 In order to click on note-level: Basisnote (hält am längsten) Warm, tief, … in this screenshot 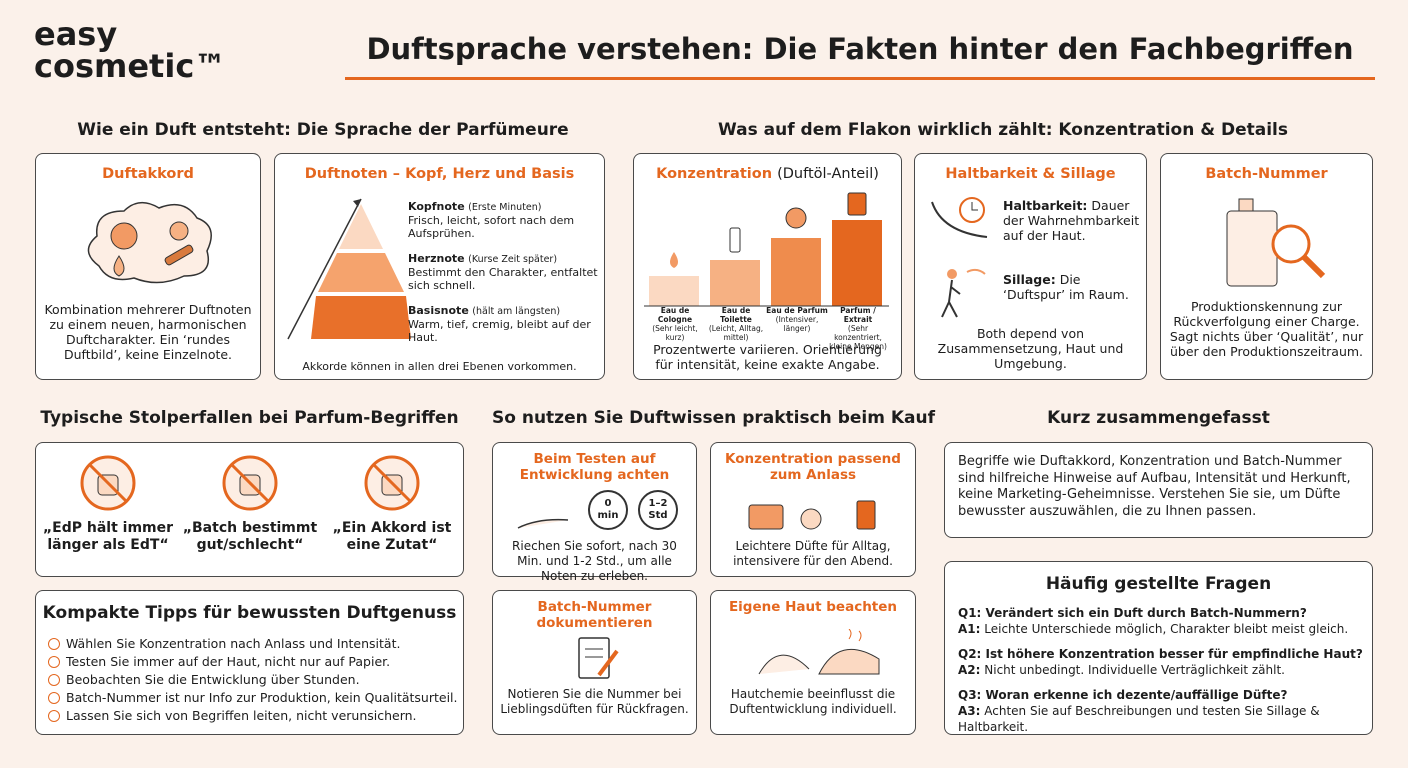, I will do `click(504, 324)`.